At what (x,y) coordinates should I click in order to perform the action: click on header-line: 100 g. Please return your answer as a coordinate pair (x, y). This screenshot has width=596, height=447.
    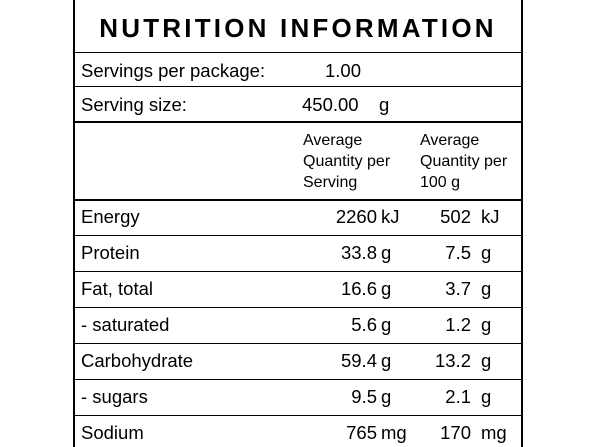
    Looking at the image, I should click on (440, 182).